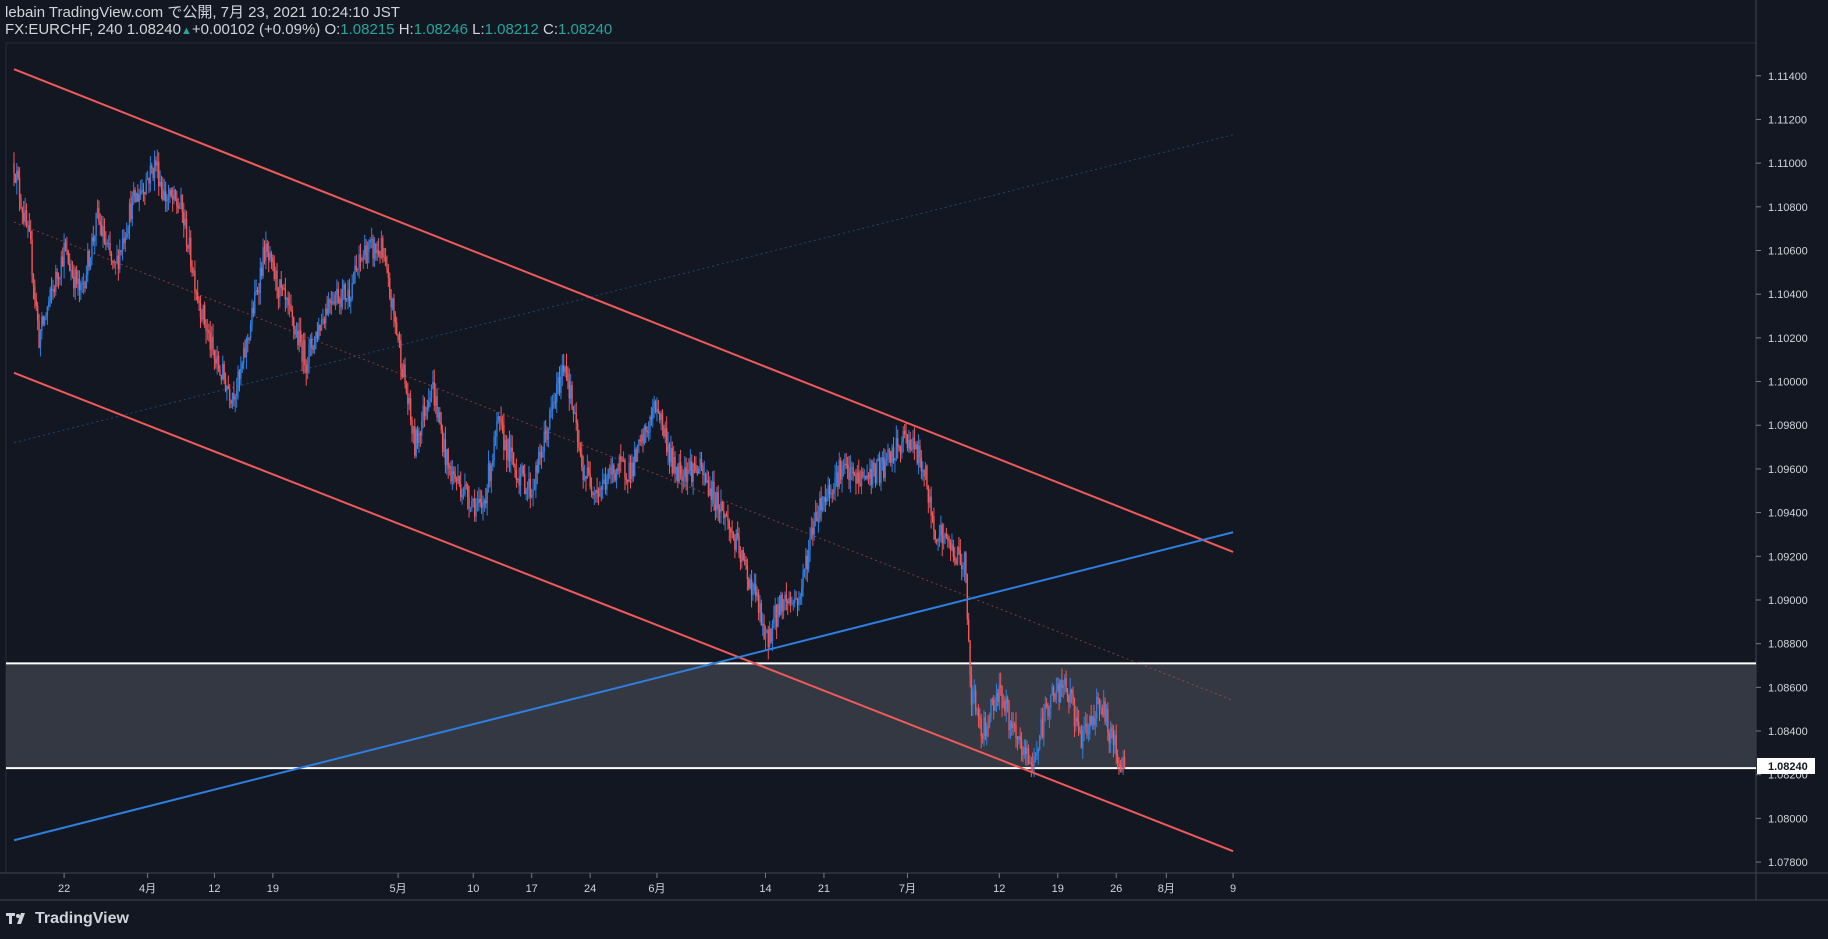  I want to click on last-price-label: 1.08240, so click(1788, 767).